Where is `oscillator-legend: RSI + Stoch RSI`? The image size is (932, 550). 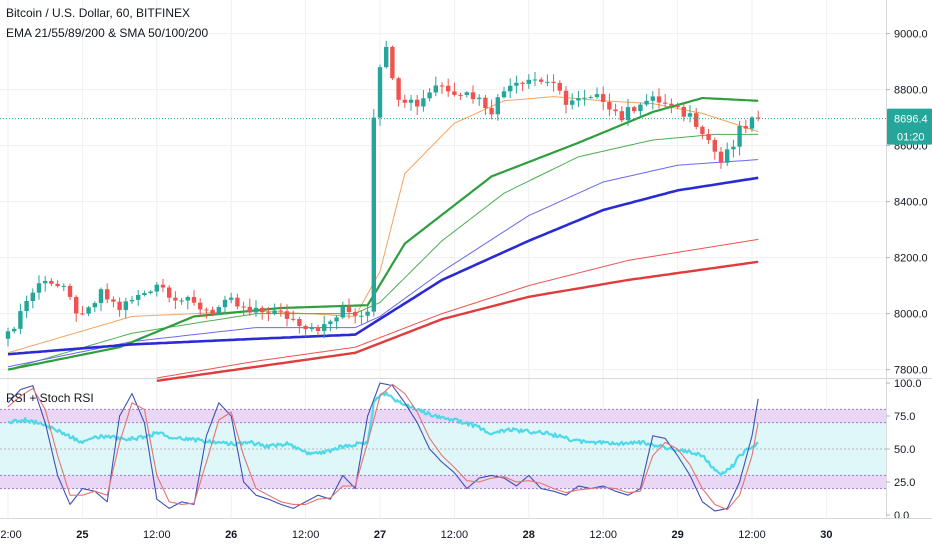
oscillator-legend: RSI + Stoch RSI is located at coordinates (50, 398).